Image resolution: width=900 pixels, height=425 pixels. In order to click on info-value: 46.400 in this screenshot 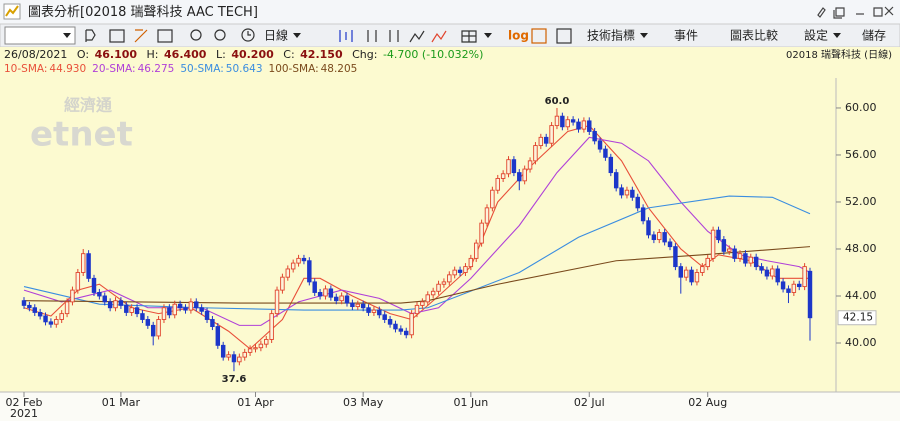, I will do `click(185, 54)`.